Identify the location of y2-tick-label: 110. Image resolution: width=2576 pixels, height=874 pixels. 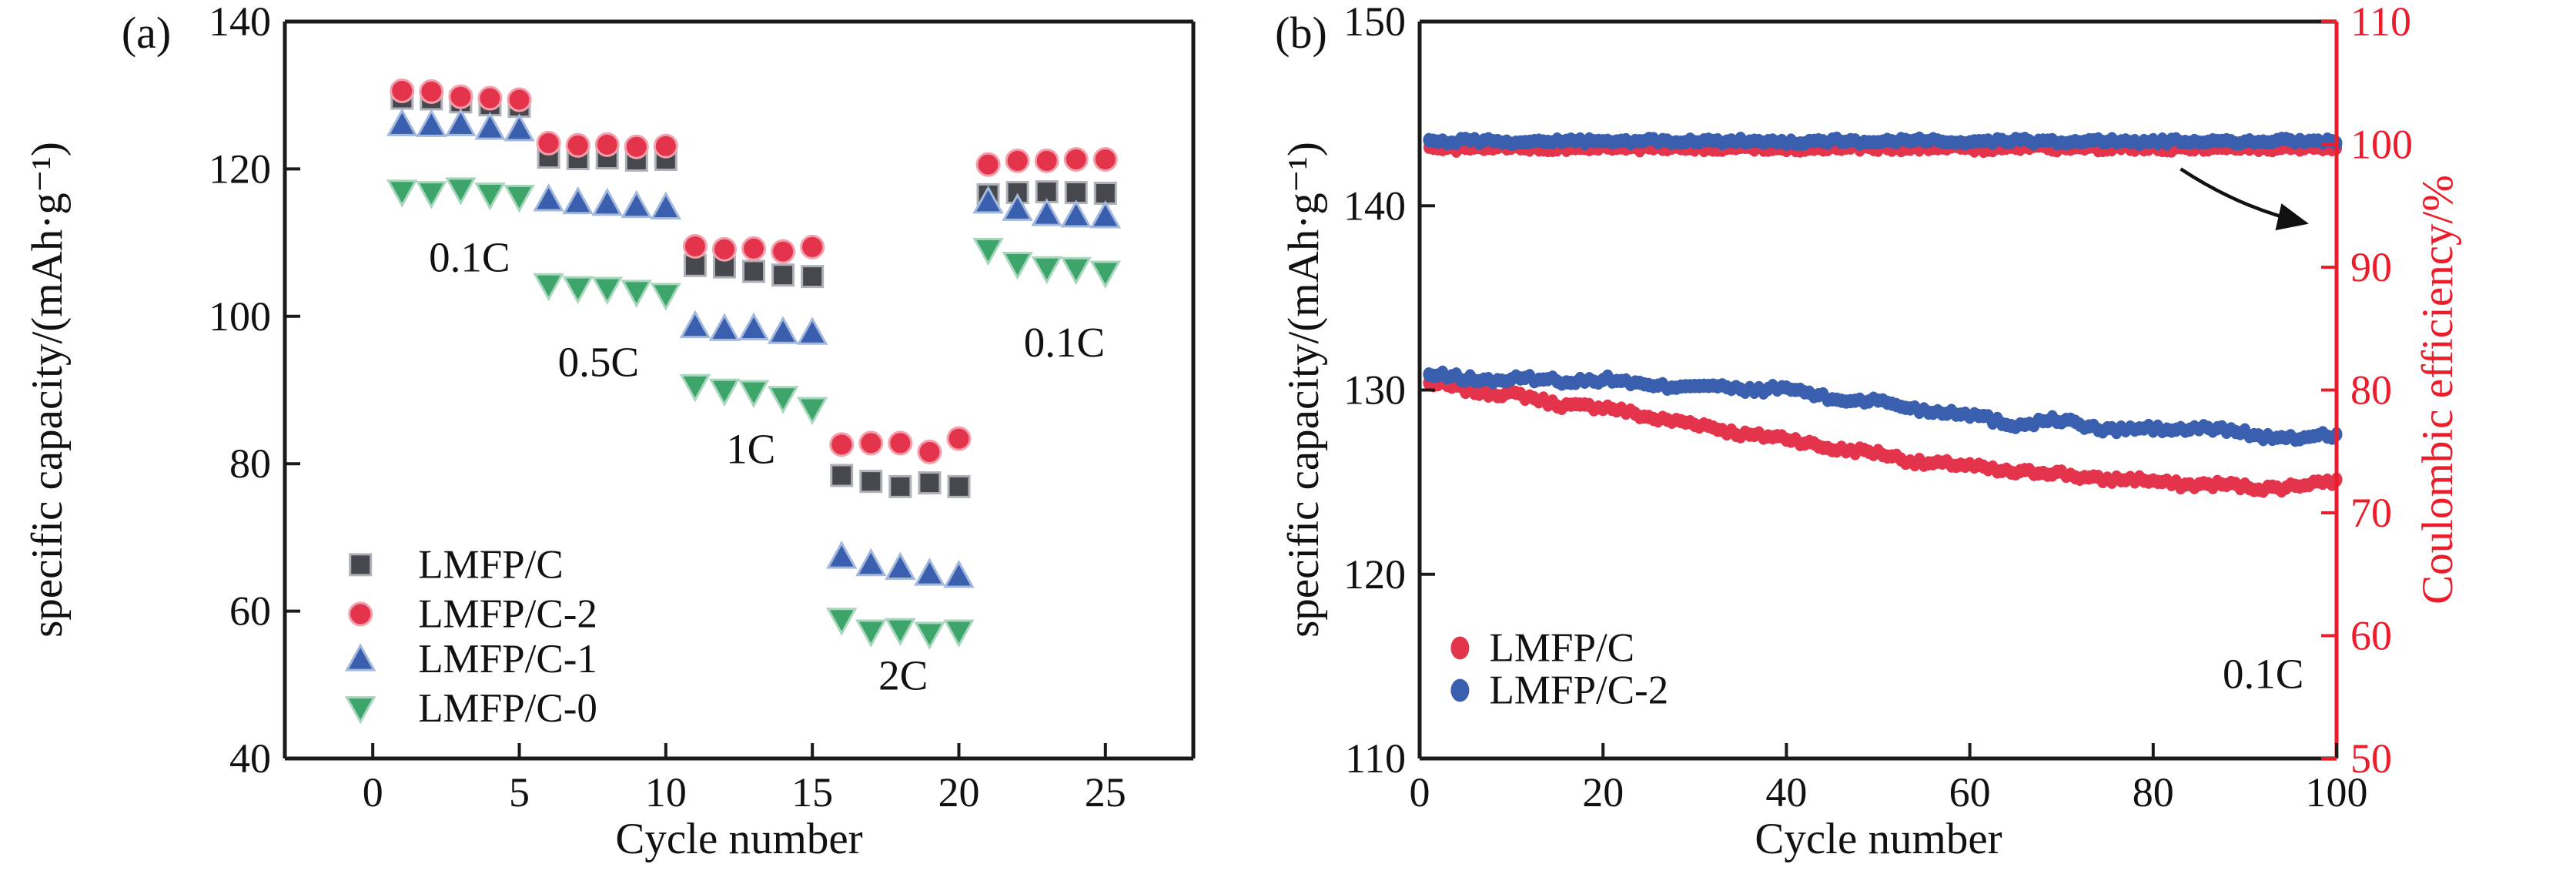
(2381, 22).